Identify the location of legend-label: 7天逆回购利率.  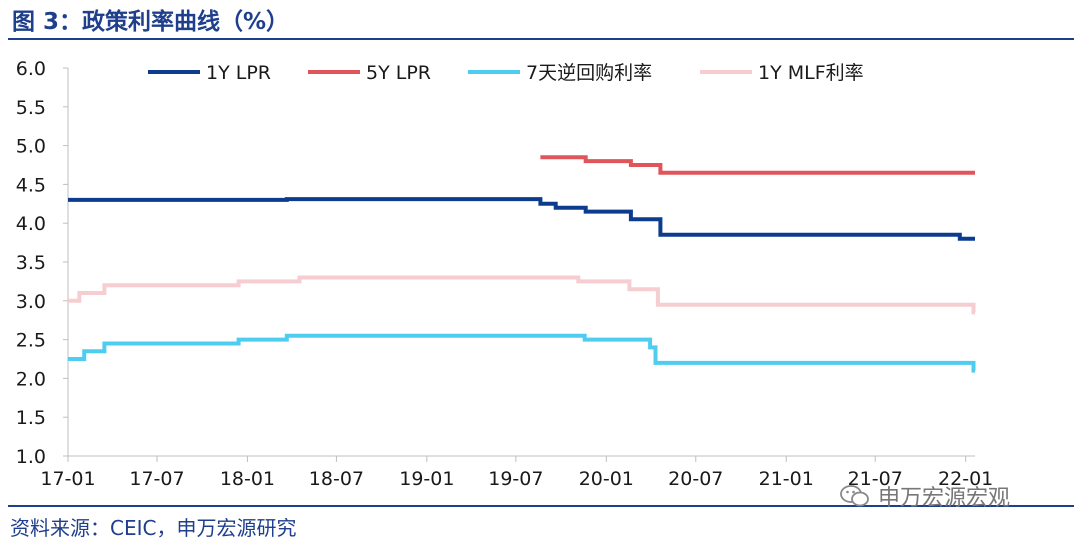
(589, 73).